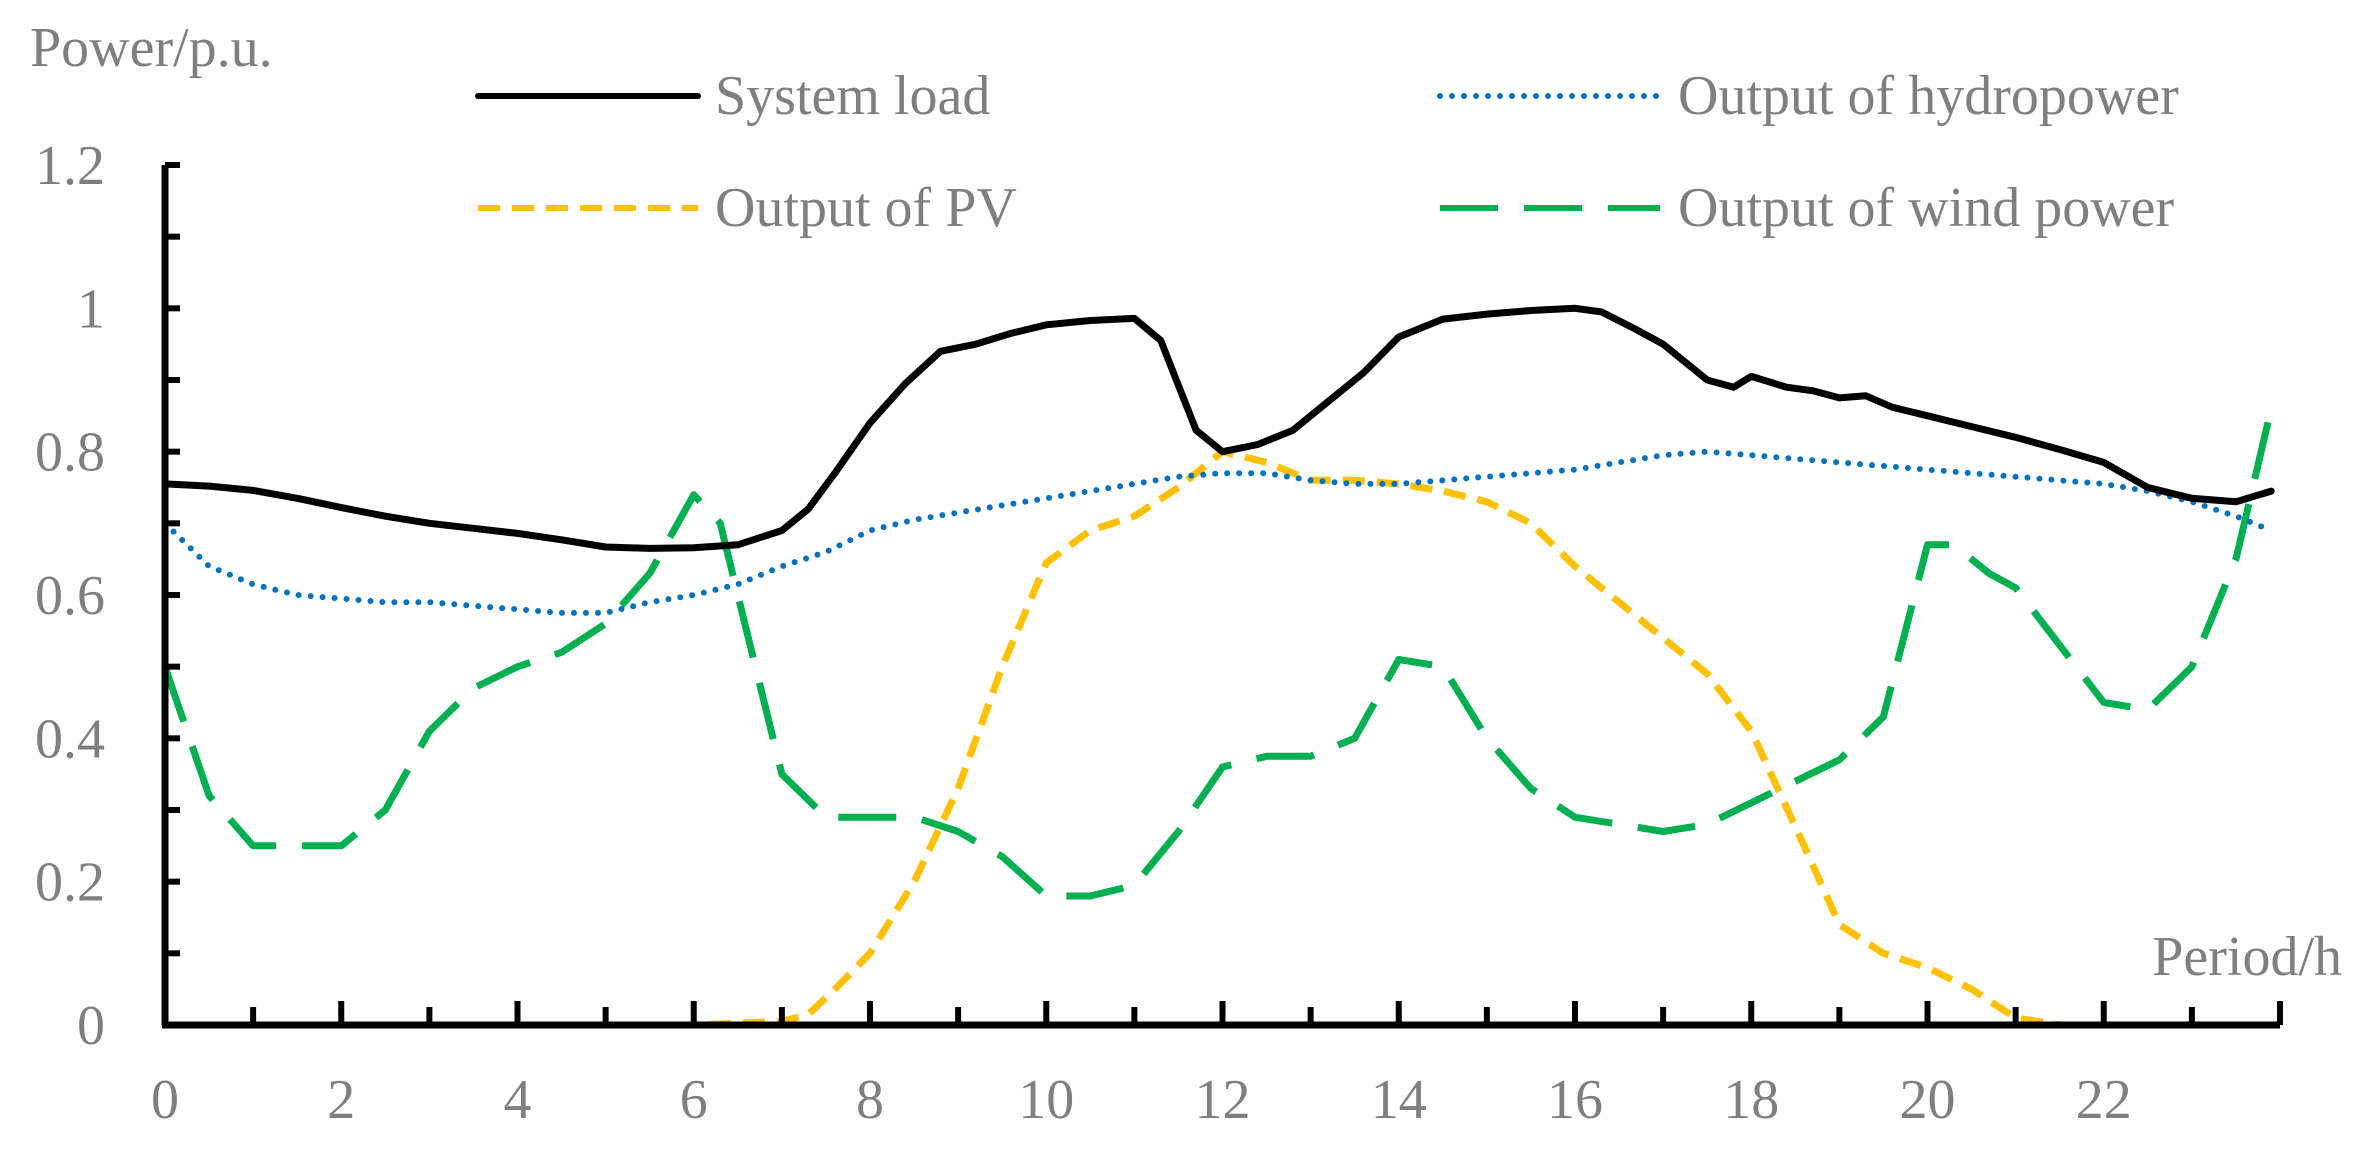 Image resolution: width=2375 pixels, height=1151 pixels. Describe the element at coordinates (91, 1026) in the screenshot. I see `y-tick-label: 0` at that location.